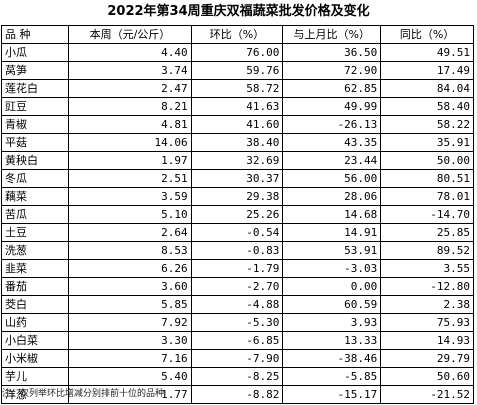 This screenshot has height=405, width=477. What do you see at coordinates (35, 268) in the screenshot?
I see `variety-cell: 韭菜` at bounding box center [35, 268].